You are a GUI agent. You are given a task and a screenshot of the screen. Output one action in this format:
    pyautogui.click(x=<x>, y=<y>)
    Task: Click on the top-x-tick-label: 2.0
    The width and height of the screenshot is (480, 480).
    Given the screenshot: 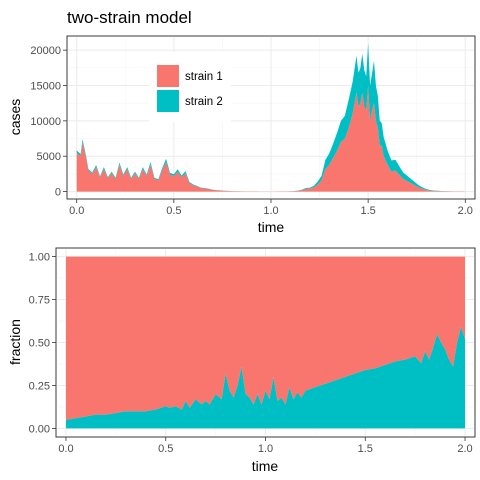 What is the action you would take?
    pyautogui.click(x=465, y=211)
    